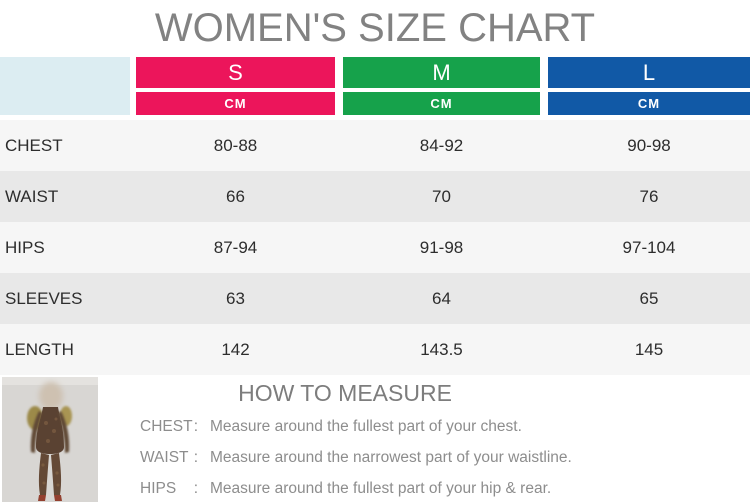 The height and width of the screenshot is (504, 750). I want to click on corner-cell, so click(65, 86).